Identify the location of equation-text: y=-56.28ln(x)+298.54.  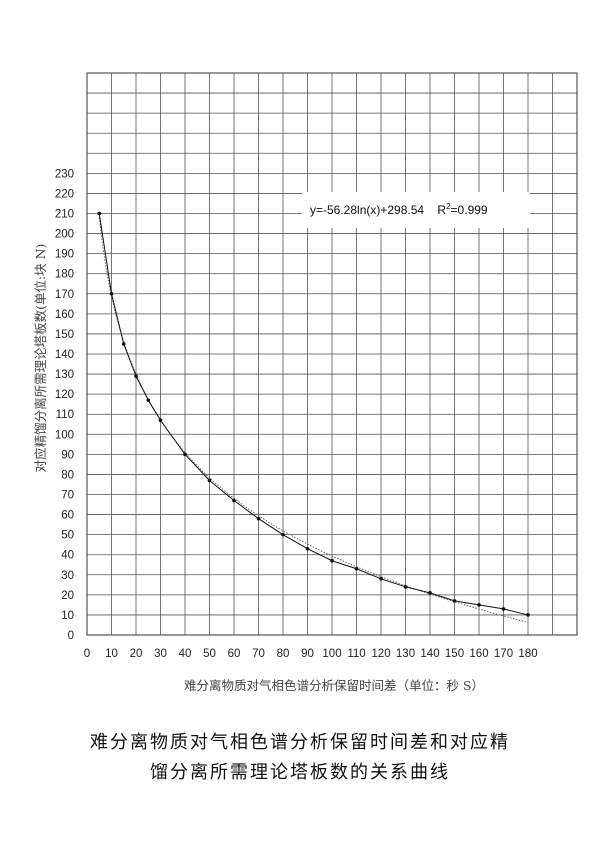
(367, 210).